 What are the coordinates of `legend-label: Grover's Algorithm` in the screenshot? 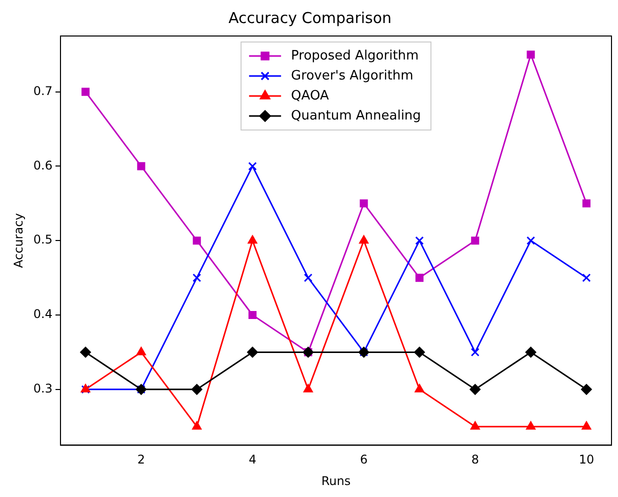 It's located at (352, 76).